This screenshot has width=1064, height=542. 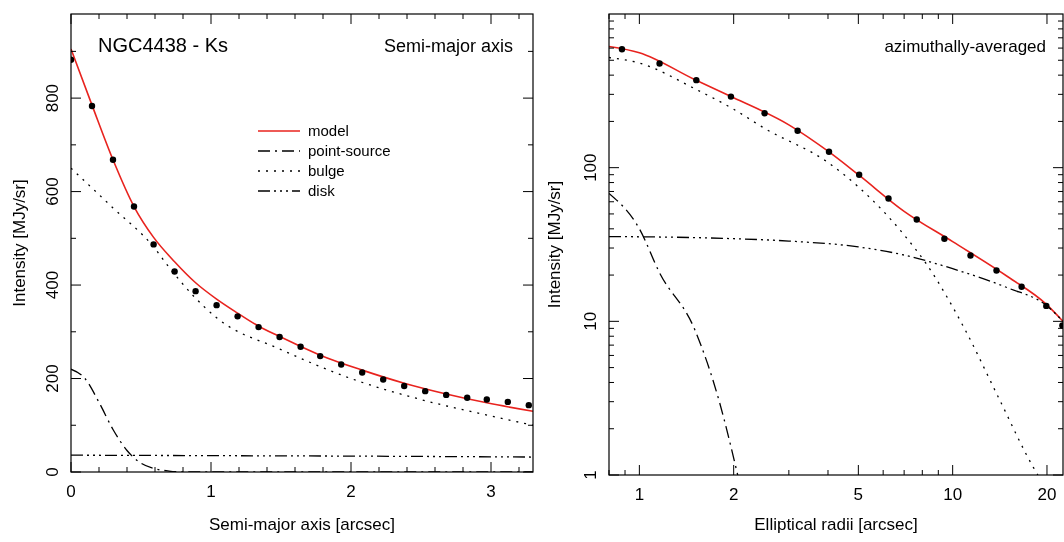 What do you see at coordinates (953, 494) in the screenshot?
I see `x-tick-label: 10` at bounding box center [953, 494].